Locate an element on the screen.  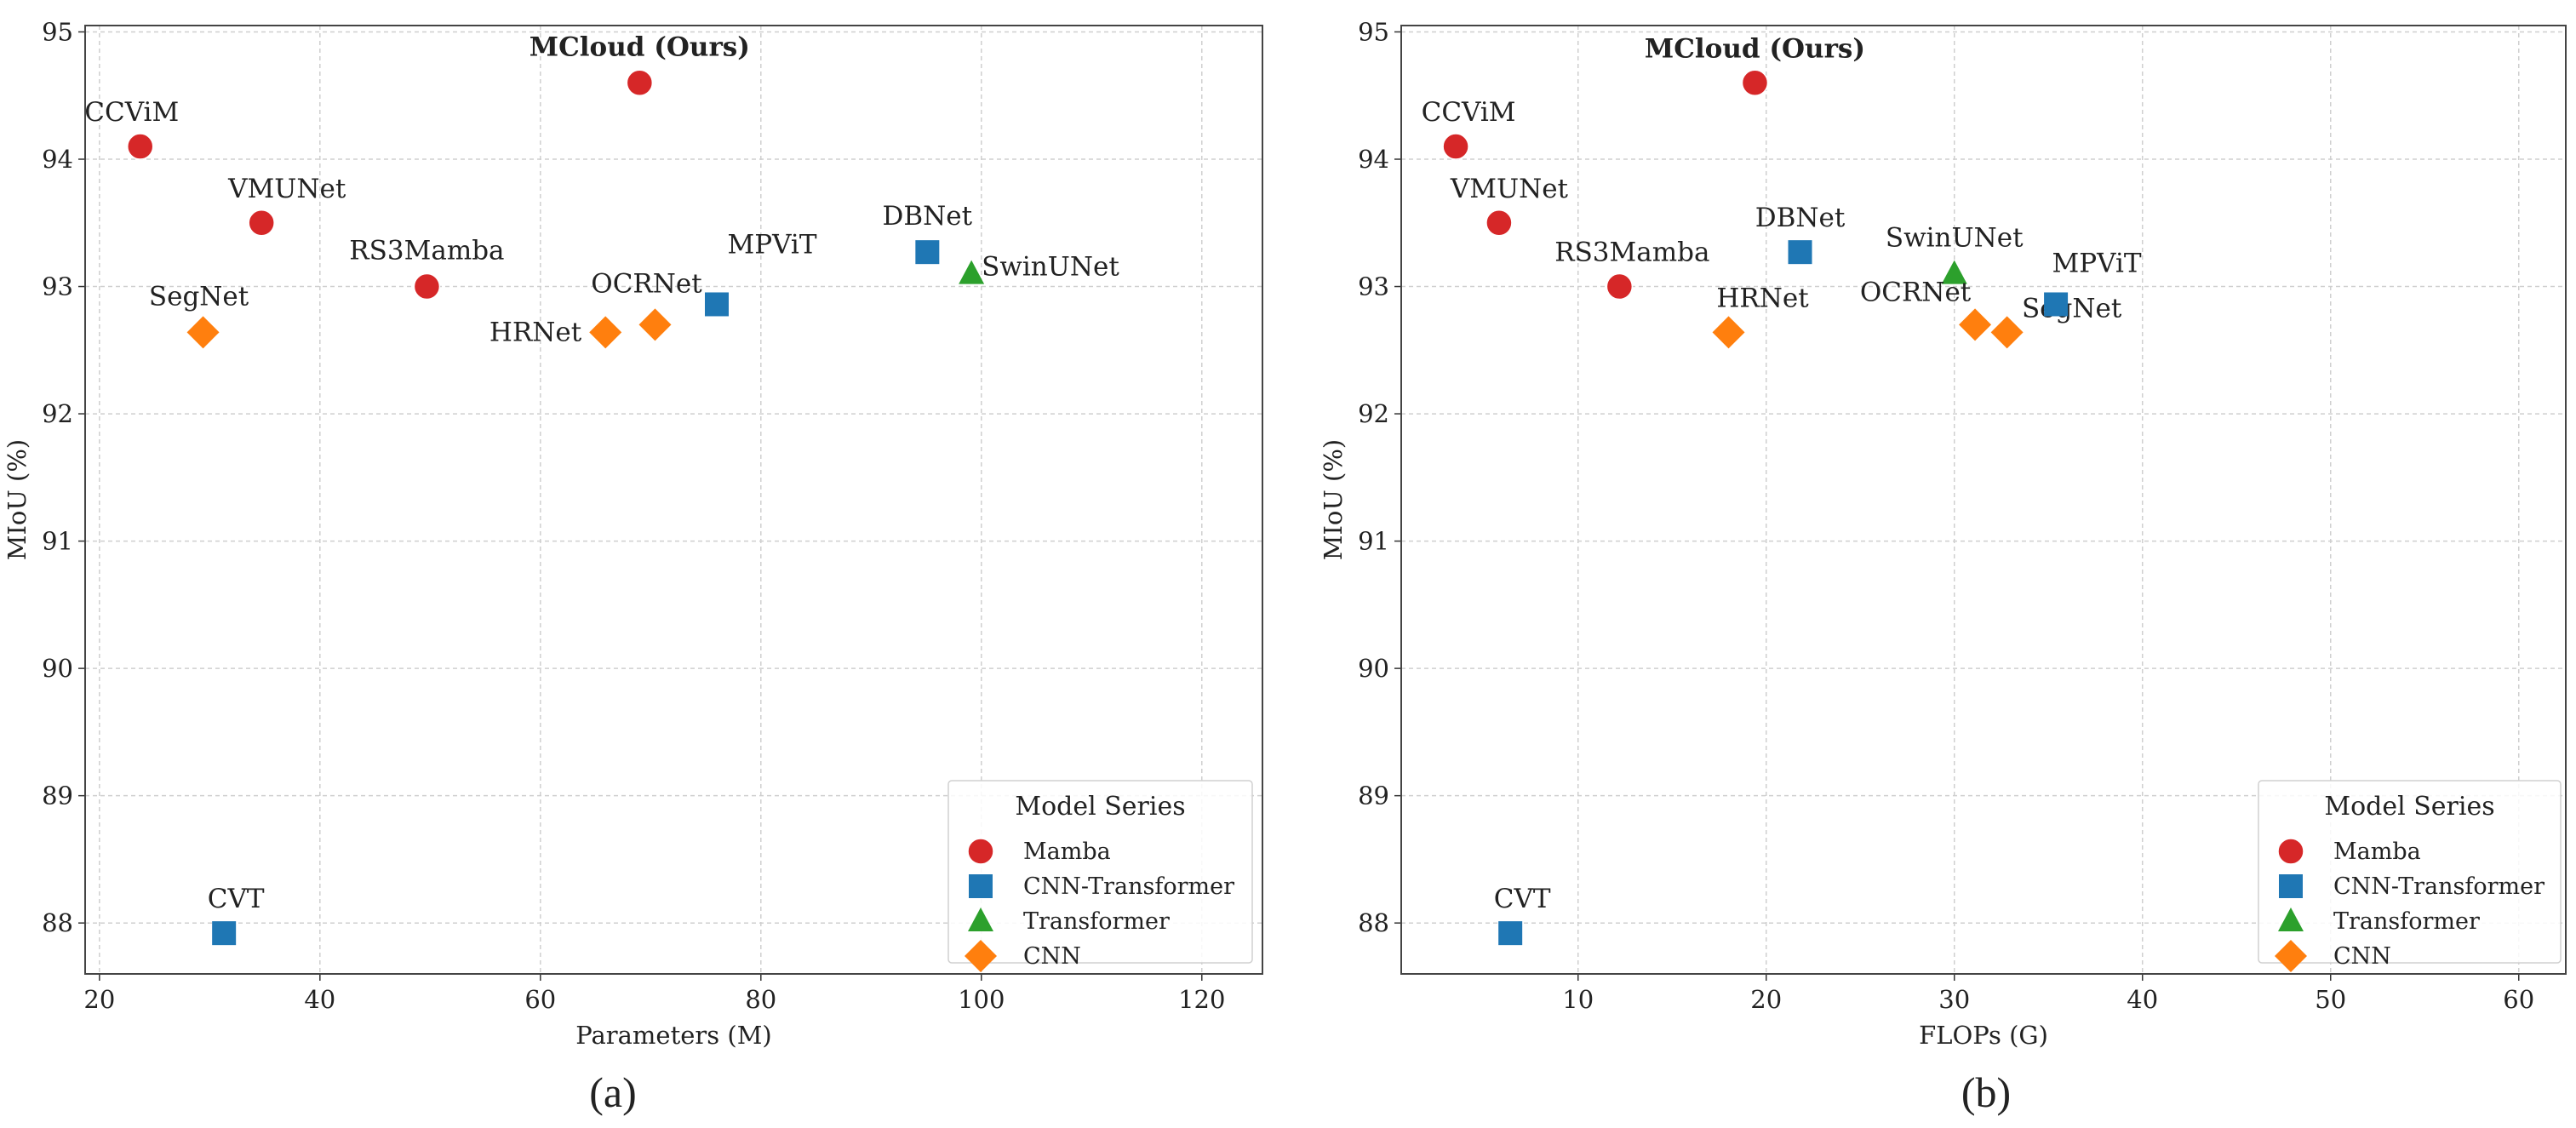
y-tick-label: 91 is located at coordinates (57, 541).